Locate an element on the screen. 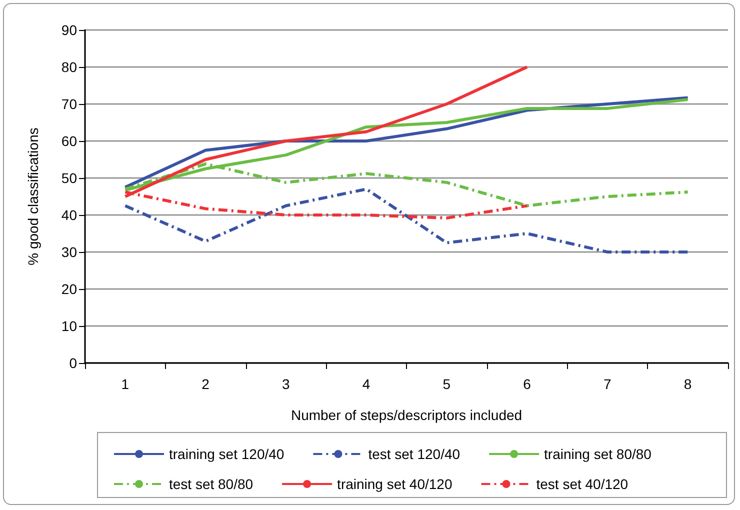 This screenshot has height=510, width=740. legend-label: training set 120/40 is located at coordinates (226, 454).